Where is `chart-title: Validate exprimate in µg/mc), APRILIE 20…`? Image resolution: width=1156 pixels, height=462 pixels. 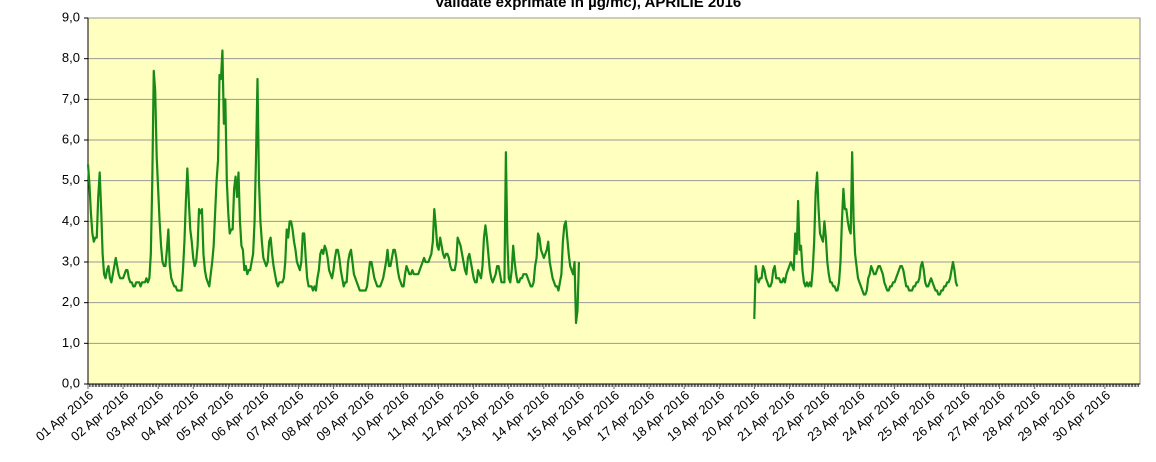
chart-title: Validate exprimate in µg/mc), APRILIE 20… is located at coordinates (588, 5).